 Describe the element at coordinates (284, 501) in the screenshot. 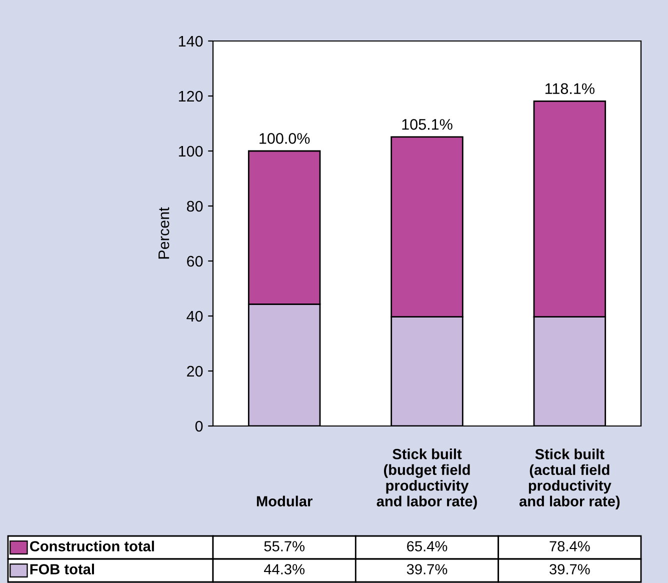

I see `x-tick-label: Modular` at that location.